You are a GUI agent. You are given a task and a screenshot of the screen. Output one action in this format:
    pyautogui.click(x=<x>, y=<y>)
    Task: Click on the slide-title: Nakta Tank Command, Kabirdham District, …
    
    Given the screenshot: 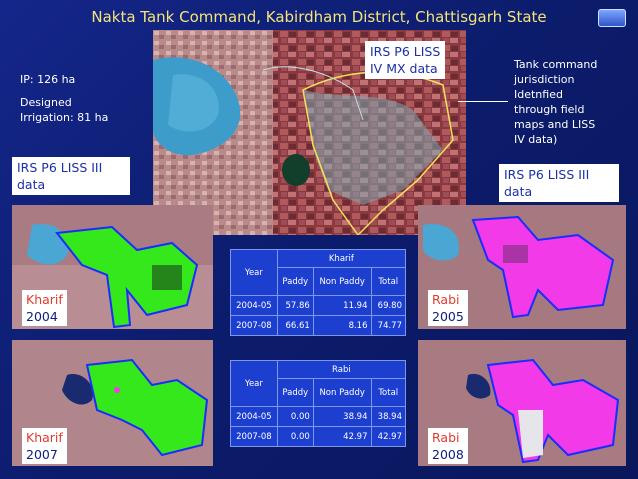 What is the action you would take?
    pyautogui.click(x=319, y=17)
    